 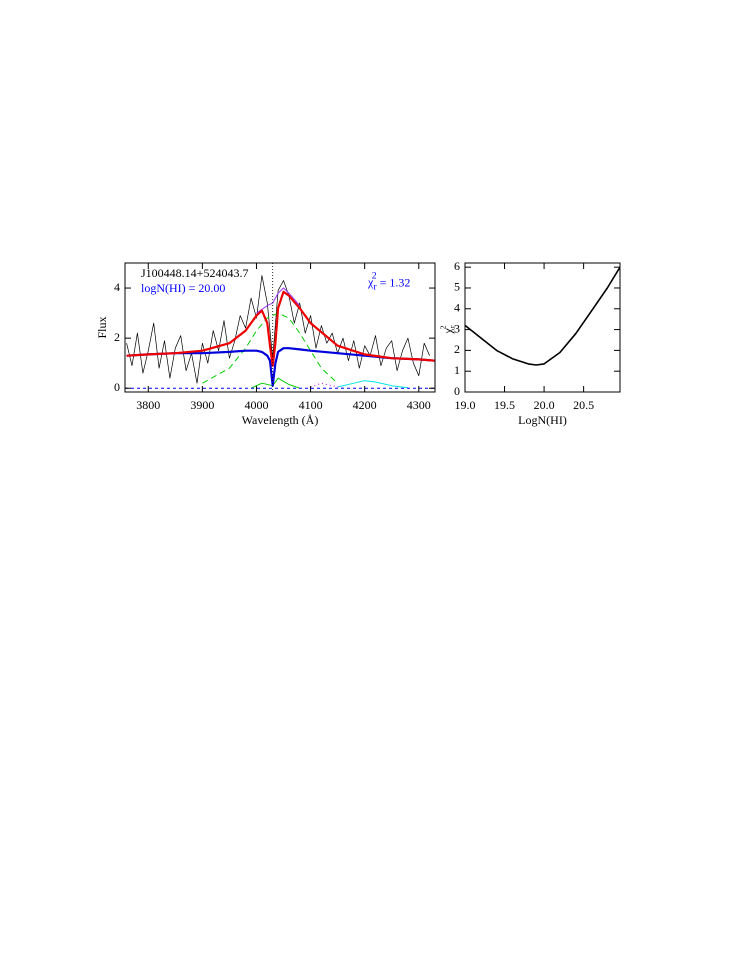 What do you see at coordinates (544, 405) in the screenshot?
I see `x-tick-label: 20.0` at bounding box center [544, 405].